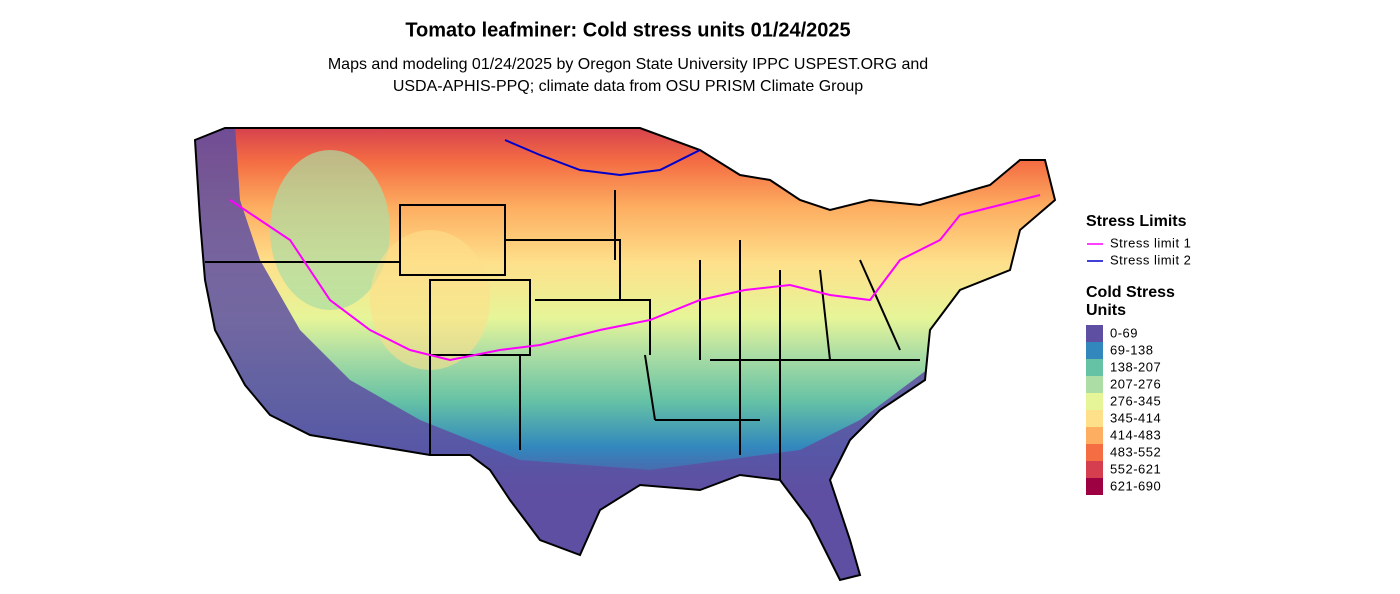  Describe the element at coordinates (1150, 242) in the screenshot. I see `legend-label: Stress limit 1` at that location.